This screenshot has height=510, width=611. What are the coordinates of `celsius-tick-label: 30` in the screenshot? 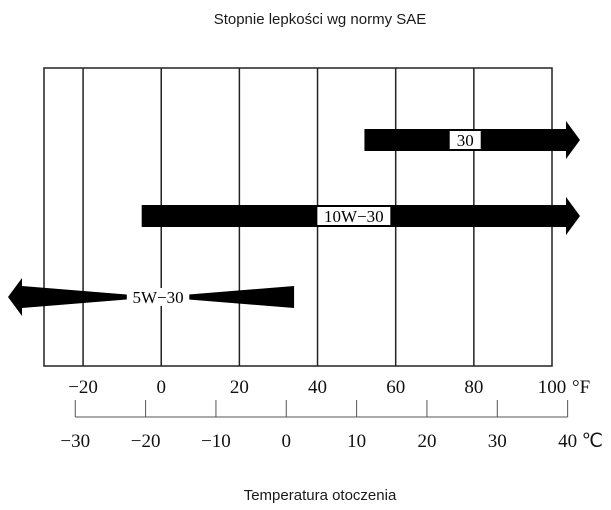 It's located at (497, 441).